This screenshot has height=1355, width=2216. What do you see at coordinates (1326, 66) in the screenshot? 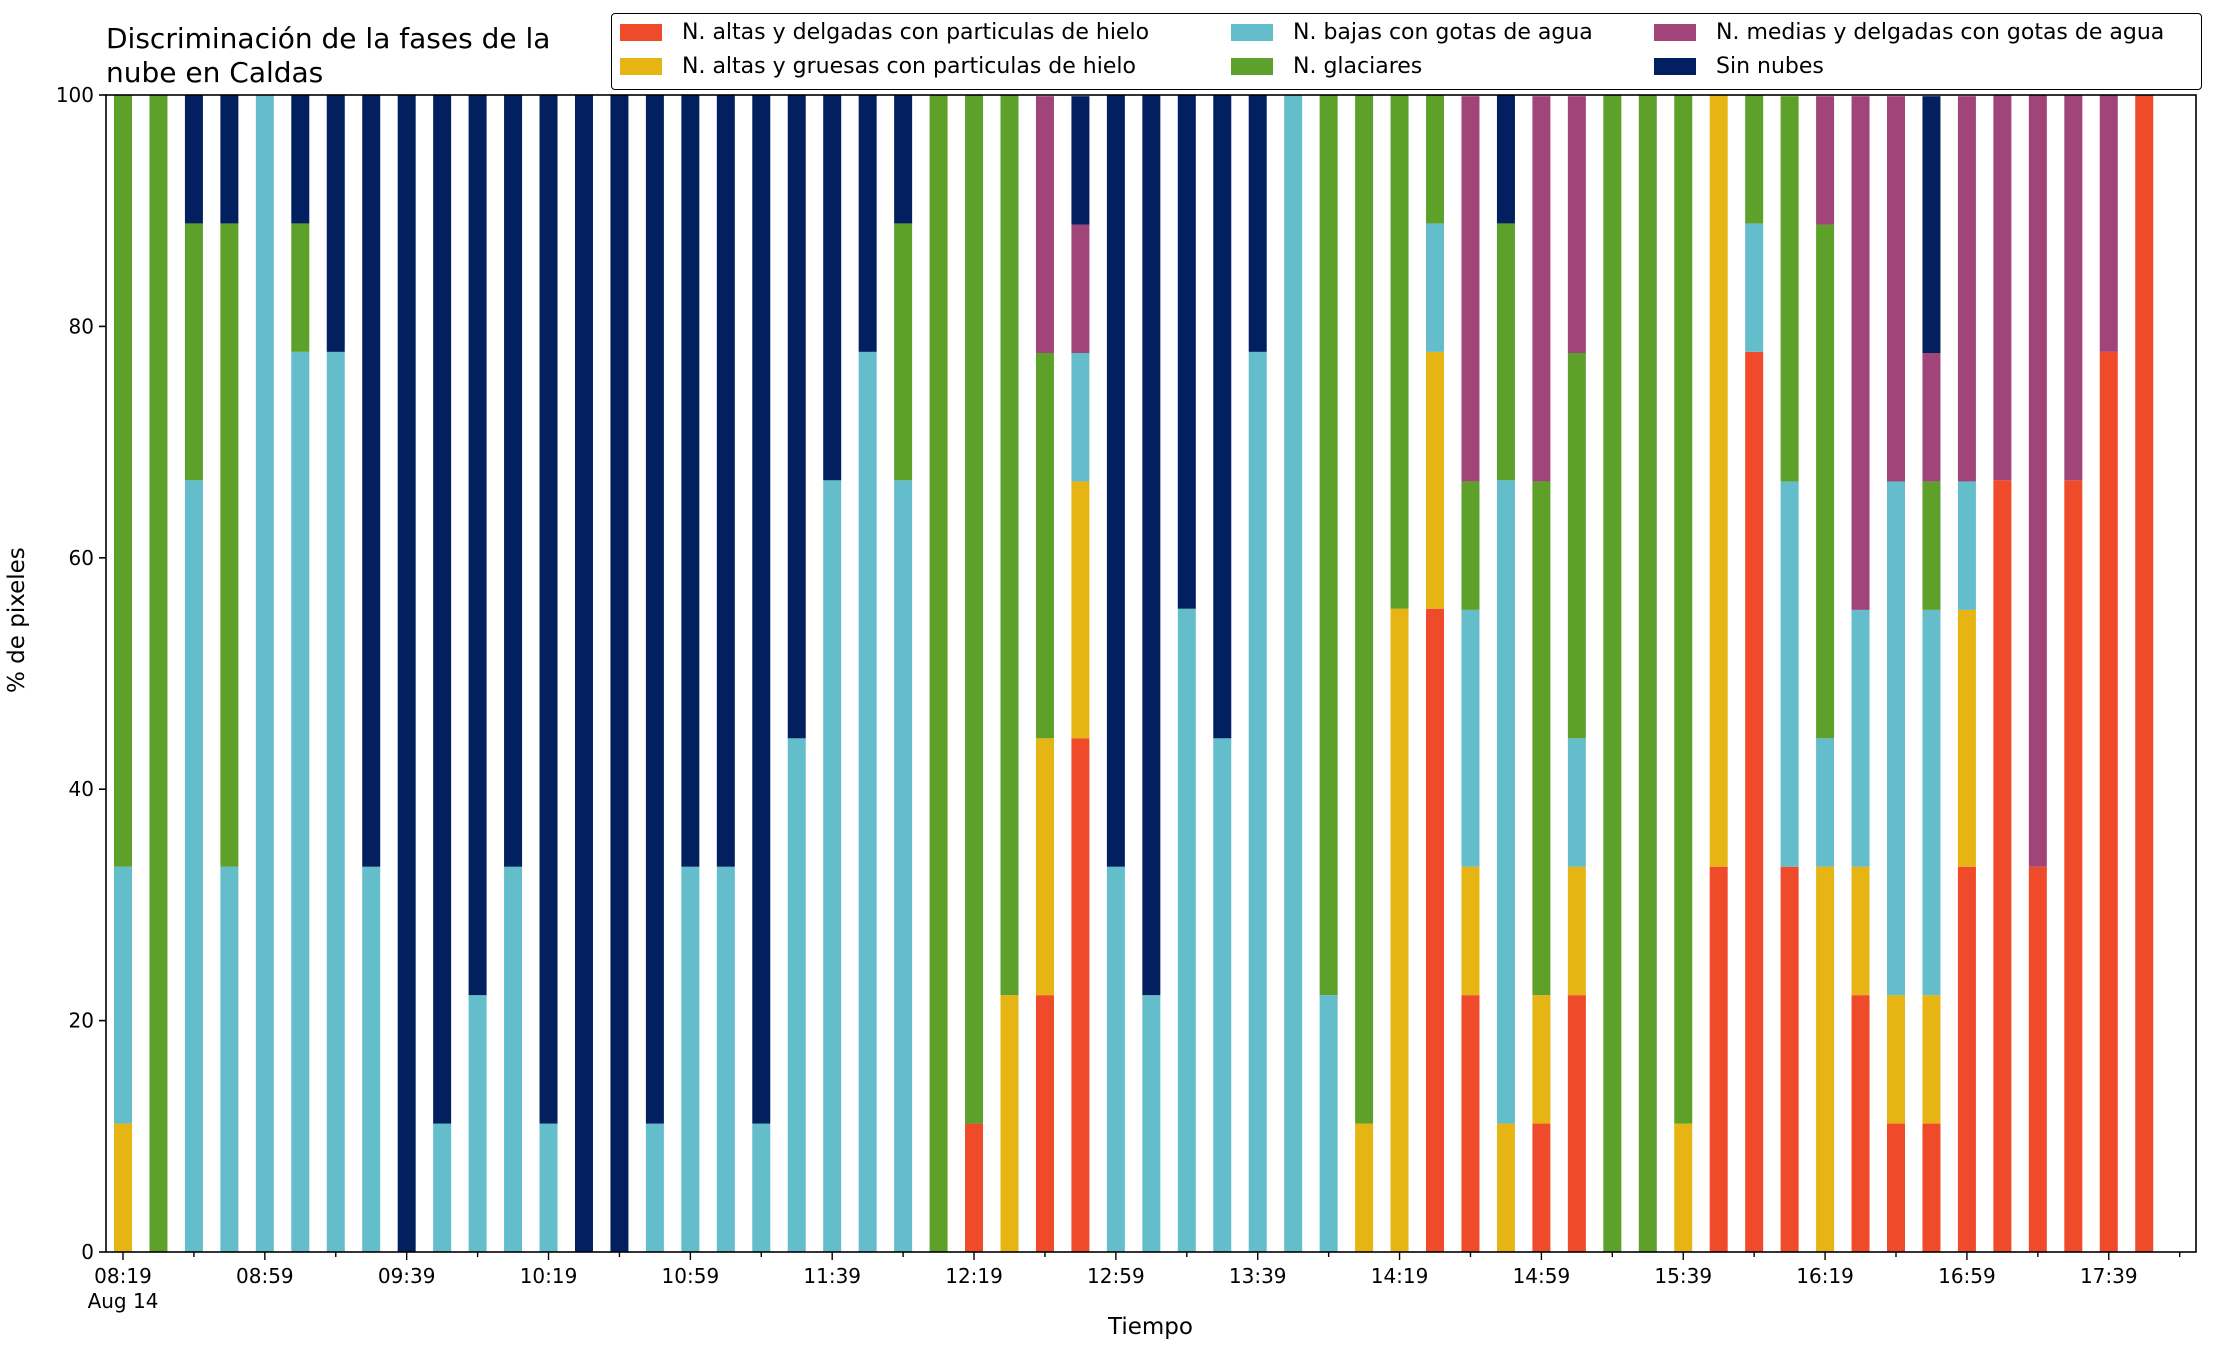
I see `legend-item-glaciar: N. glaciares` at bounding box center [1326, 66].